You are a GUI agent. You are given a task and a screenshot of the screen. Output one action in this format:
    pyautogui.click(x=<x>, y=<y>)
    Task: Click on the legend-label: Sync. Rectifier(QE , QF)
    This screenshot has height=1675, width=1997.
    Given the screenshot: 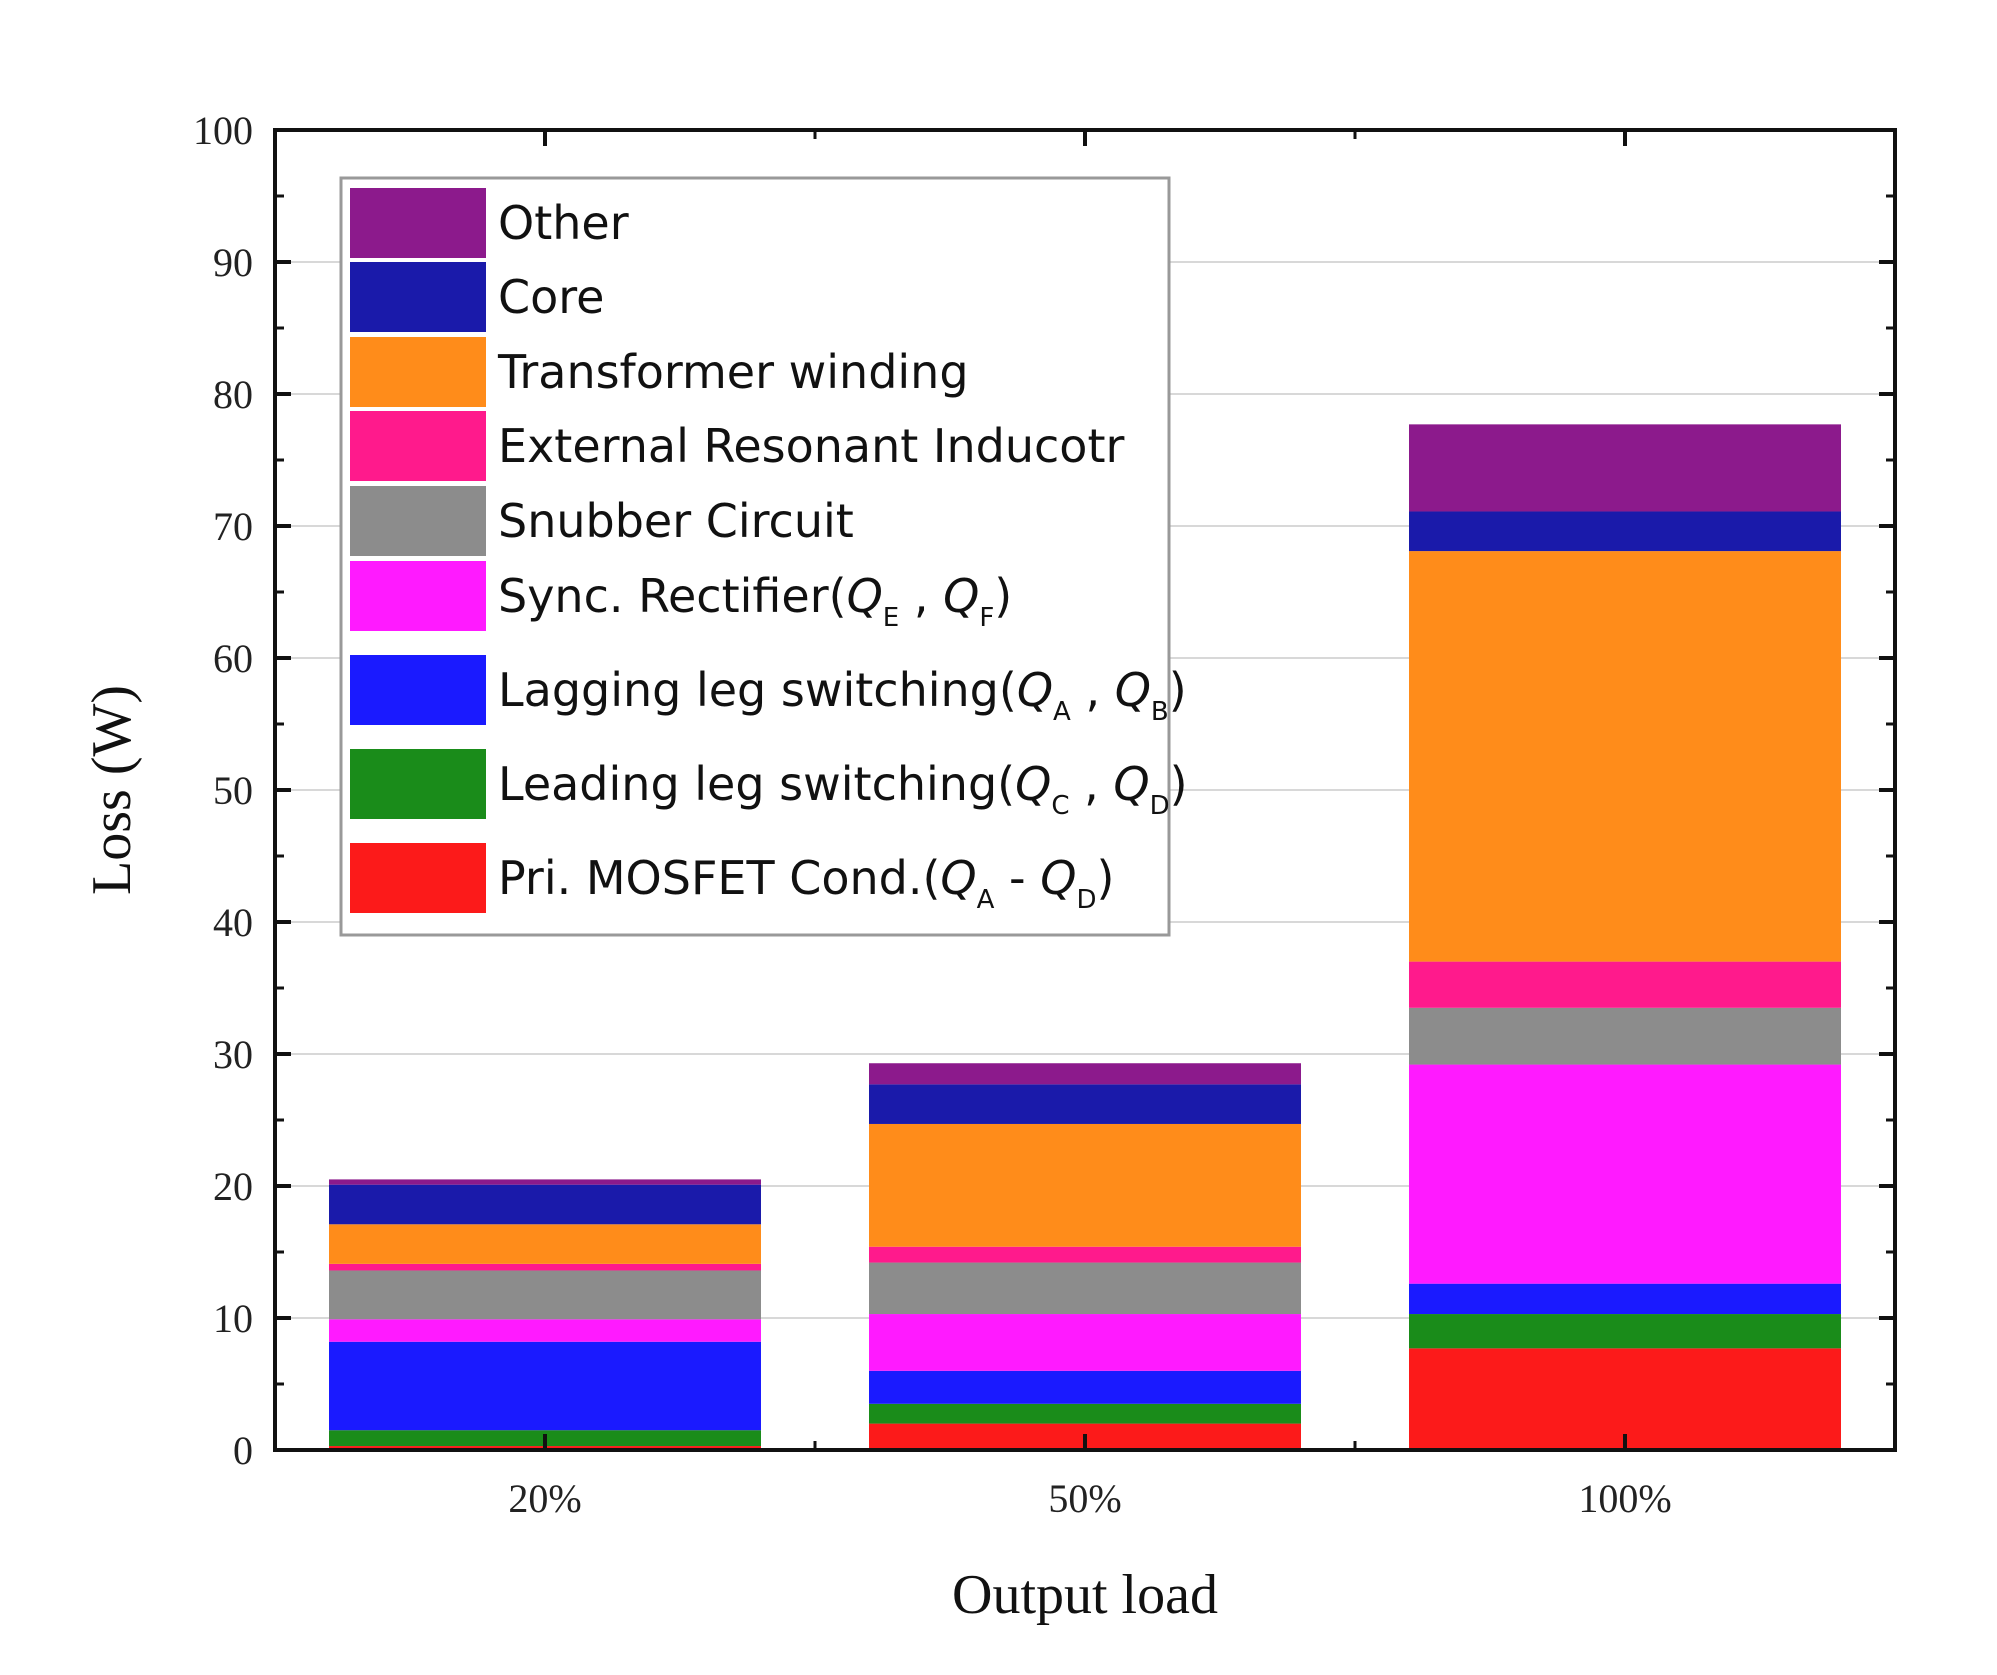 What is the action you would take?
    pyautogui.click(x=755, y=601)
    